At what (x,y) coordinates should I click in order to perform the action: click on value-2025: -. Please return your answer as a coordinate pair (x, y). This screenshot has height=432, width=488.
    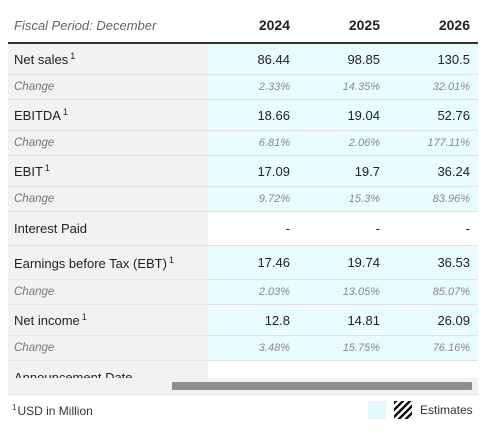
    Looking at the image, I should click on (343, 228).